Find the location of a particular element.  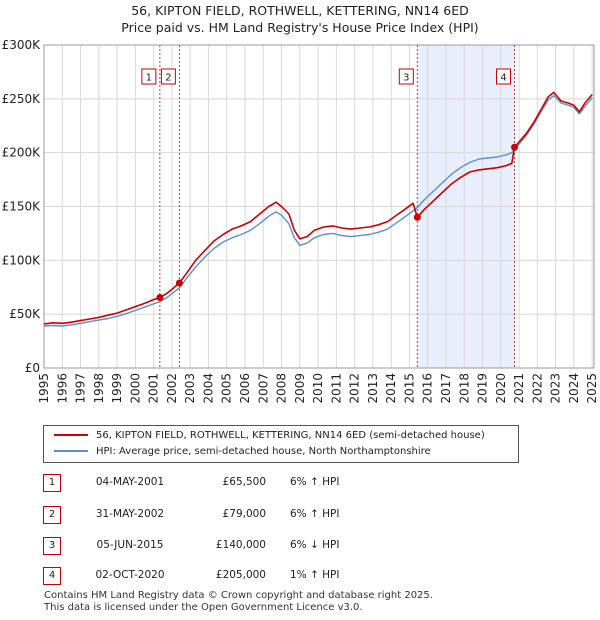

x-tick-label: 2005 is located at coordinates (227, 388).